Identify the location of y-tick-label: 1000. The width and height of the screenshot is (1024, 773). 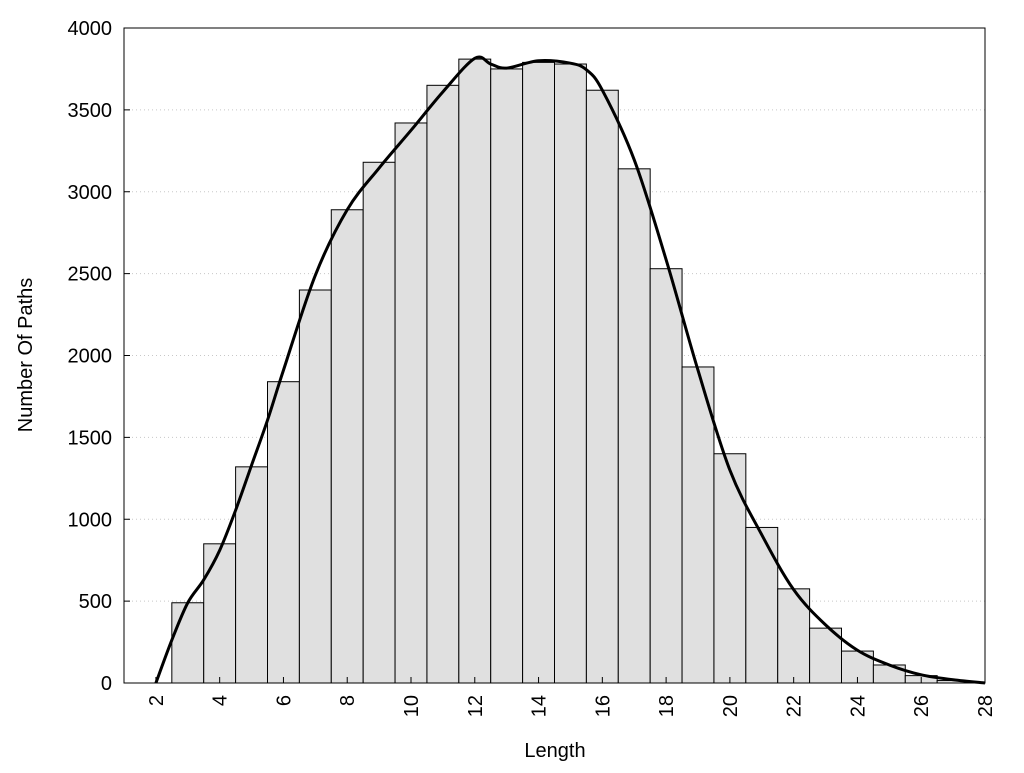
(90, 520).